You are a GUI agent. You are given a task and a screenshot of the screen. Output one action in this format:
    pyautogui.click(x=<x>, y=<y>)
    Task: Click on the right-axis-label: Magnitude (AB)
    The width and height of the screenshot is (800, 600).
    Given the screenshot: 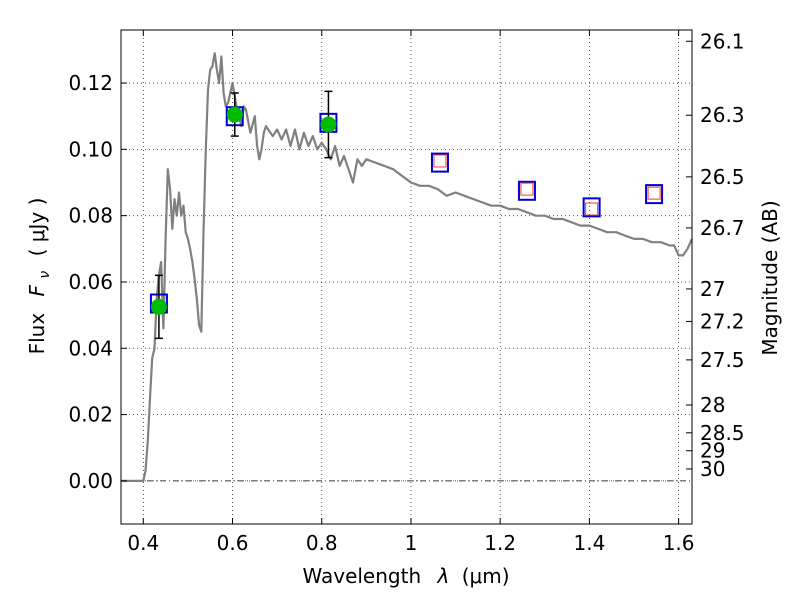 What is the action you would take?
    pyautogui.click(x=770, y=277)
    